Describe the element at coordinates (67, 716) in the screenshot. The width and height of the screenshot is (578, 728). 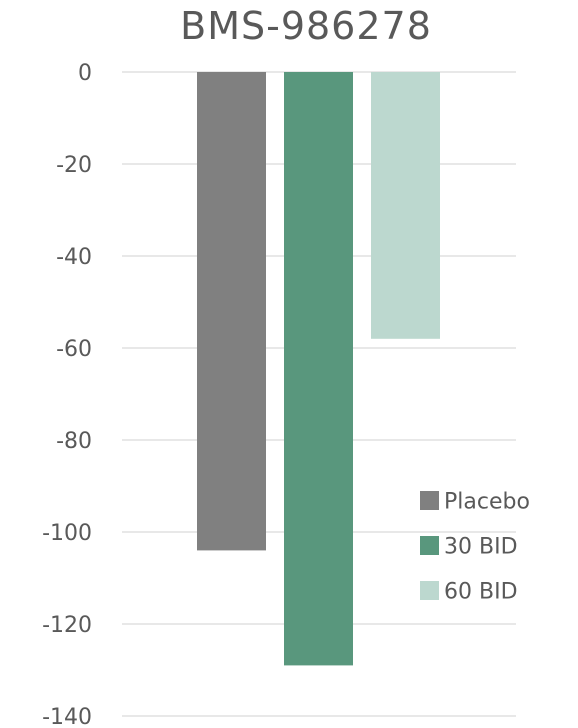
I see `y-tick-label: -140` at that location.